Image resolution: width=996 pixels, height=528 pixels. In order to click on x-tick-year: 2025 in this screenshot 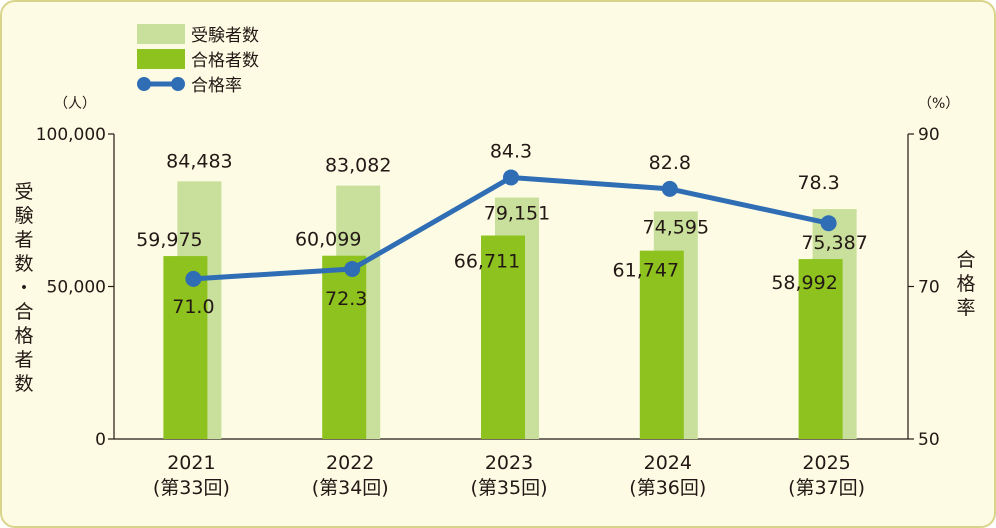, I will do `click(826, 463)`.